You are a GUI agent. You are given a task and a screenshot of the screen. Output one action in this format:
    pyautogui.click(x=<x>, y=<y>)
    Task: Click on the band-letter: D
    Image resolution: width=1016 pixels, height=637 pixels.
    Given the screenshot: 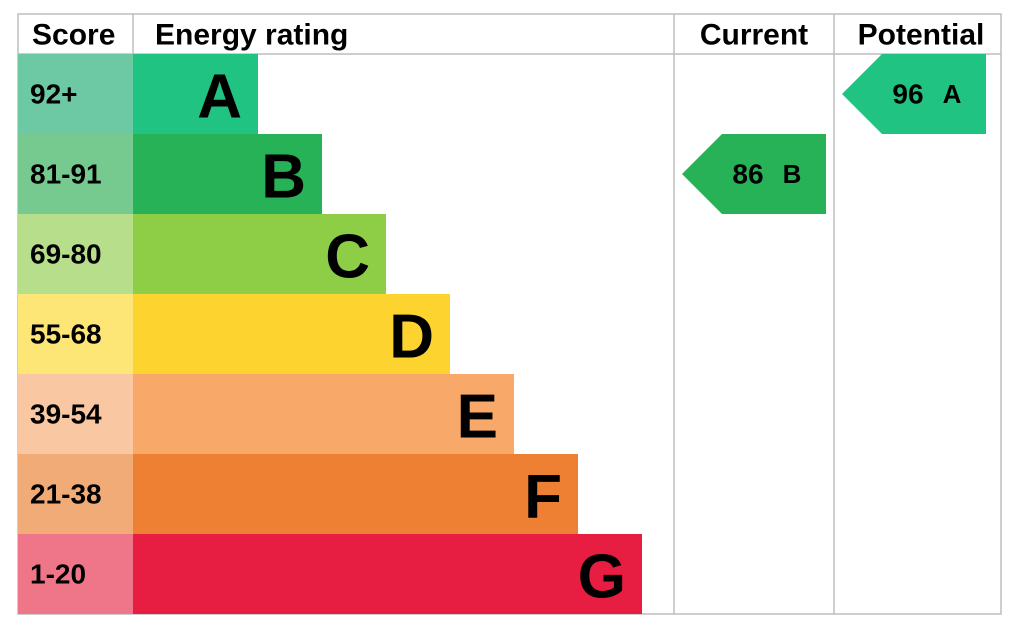 What is the action you would take?
    pyautogui.click(x=411, y=337)
    